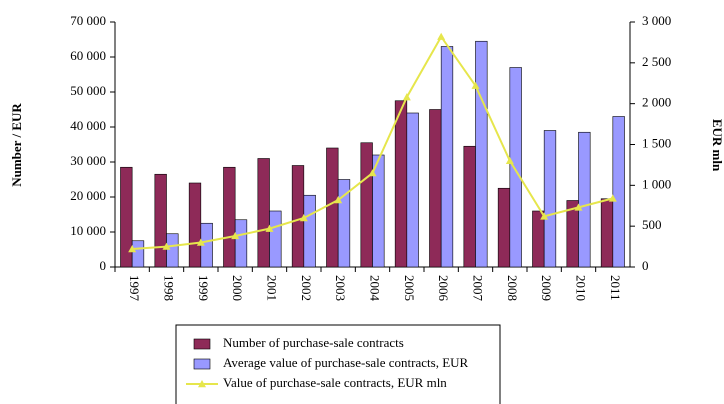  I want to click on x-tick-label: 1999, so click(203, 288).